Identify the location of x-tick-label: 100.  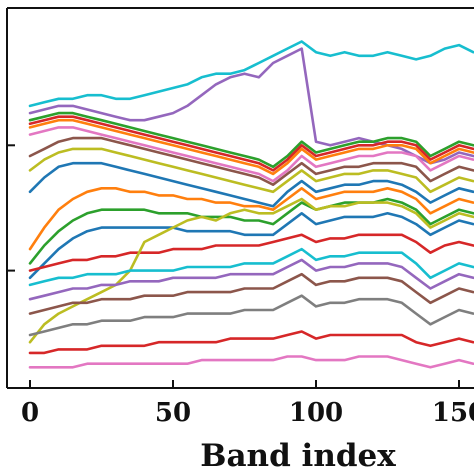
(316, 413).